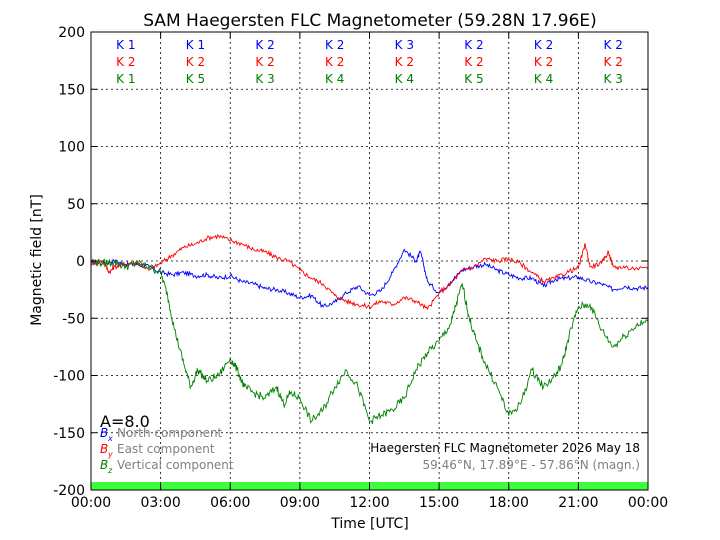  I want to click on coordinates-annotation: 59.46°N, 17.89°E - 57.86°N (magn.), so click(531, 465).